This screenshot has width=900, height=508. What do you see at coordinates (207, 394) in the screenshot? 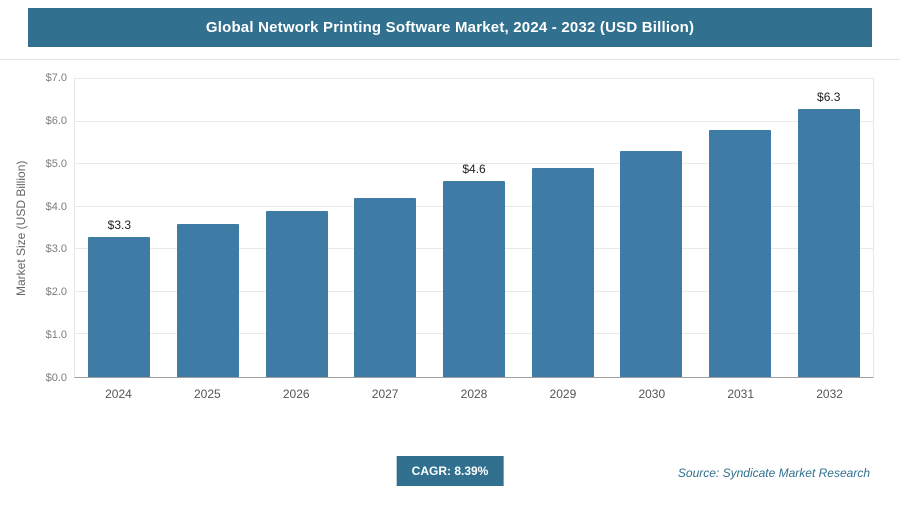
I see `x-axis-label: 2025` at bounding box center [207, 394].